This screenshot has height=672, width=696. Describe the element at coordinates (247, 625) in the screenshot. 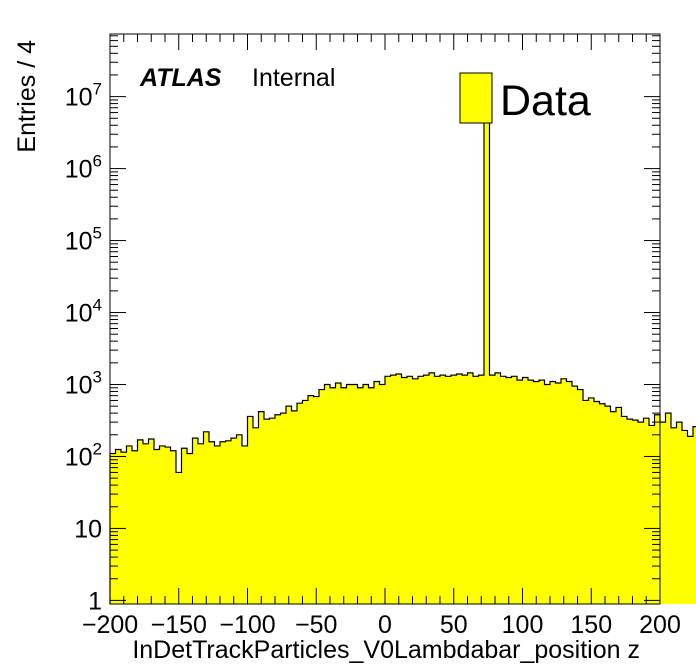

I see `x-tick-label: −100` at that location.